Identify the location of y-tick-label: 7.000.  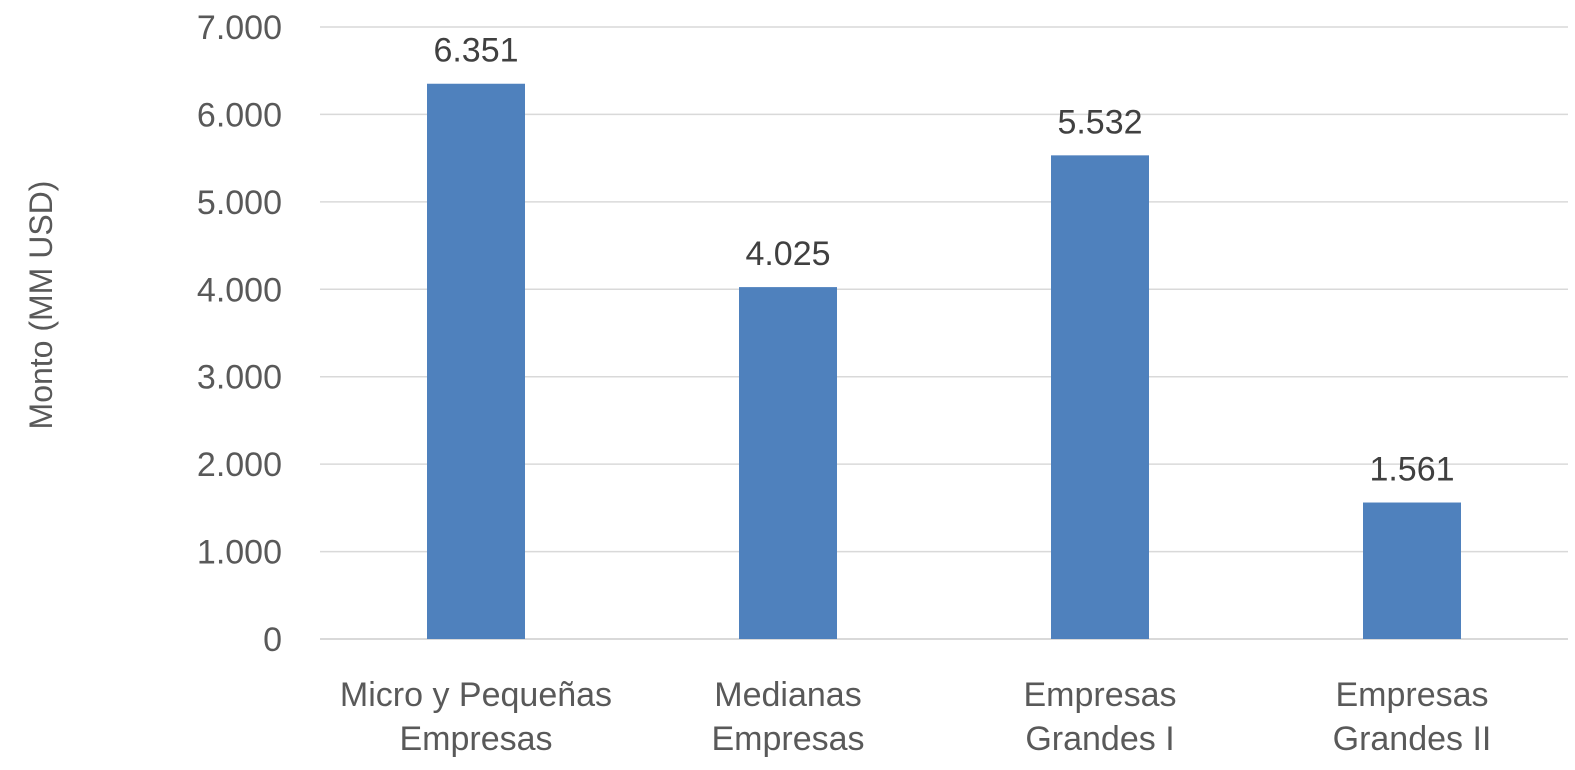
(239, 28).